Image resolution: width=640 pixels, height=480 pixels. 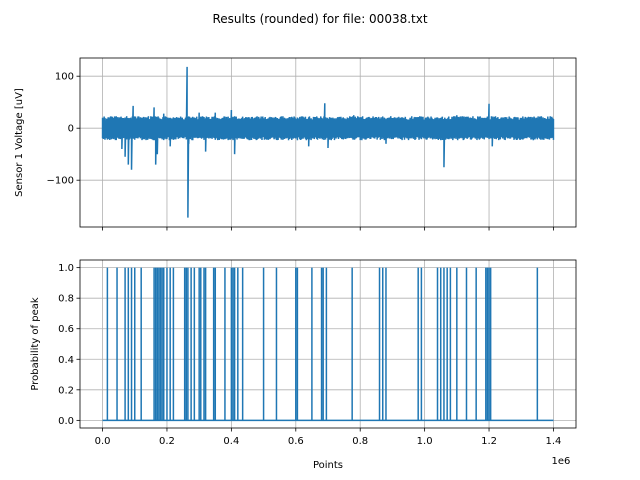 What do you see at coordinates (66, 268) in the screenshot?
I see `peak-probability-ytick-label: 1.0` at bounding box center [66, 268].